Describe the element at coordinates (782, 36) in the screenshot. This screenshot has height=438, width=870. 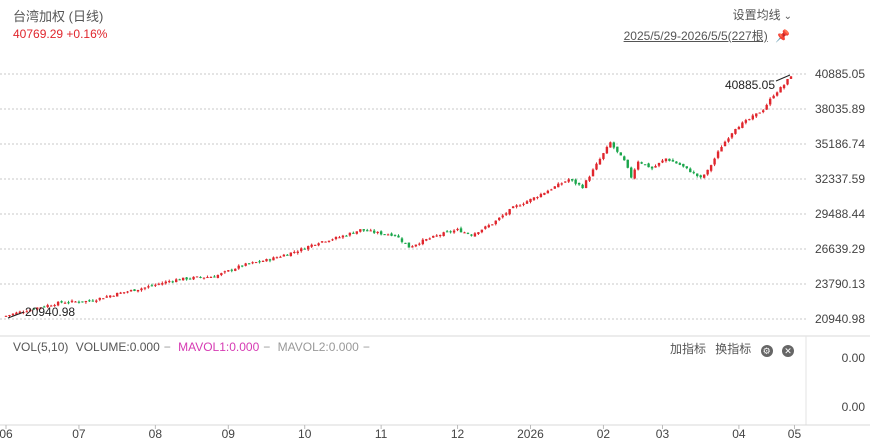
I see `pin-icon: 📌` at that location.